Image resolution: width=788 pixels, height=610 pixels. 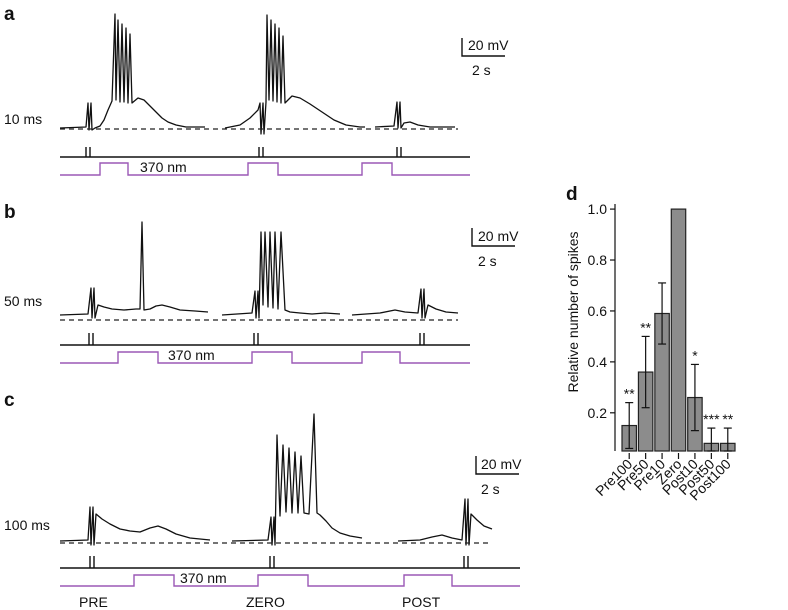 I want to click on y-tick-label: 0.2, so click(x=598, y=413).